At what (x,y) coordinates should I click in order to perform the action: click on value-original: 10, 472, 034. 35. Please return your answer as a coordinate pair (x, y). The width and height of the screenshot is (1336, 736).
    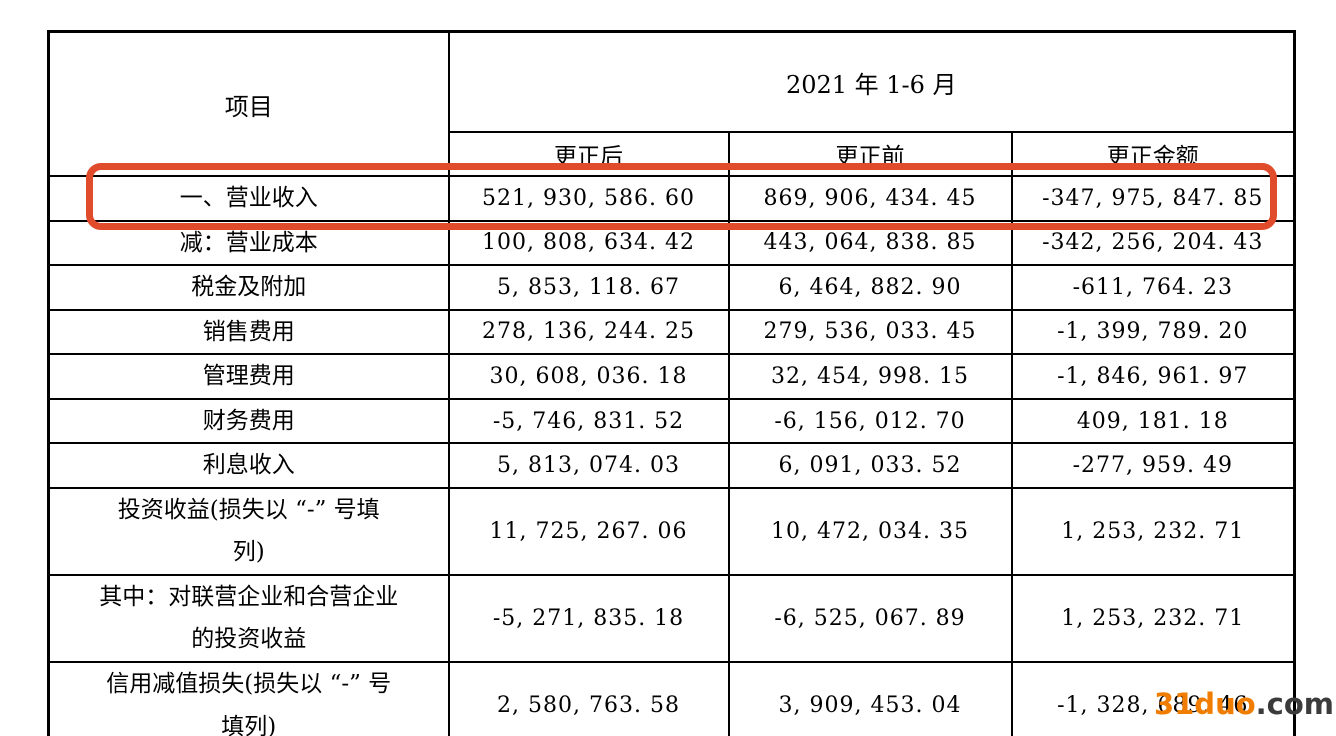
    Looking at the image, I should click on (870, 531).